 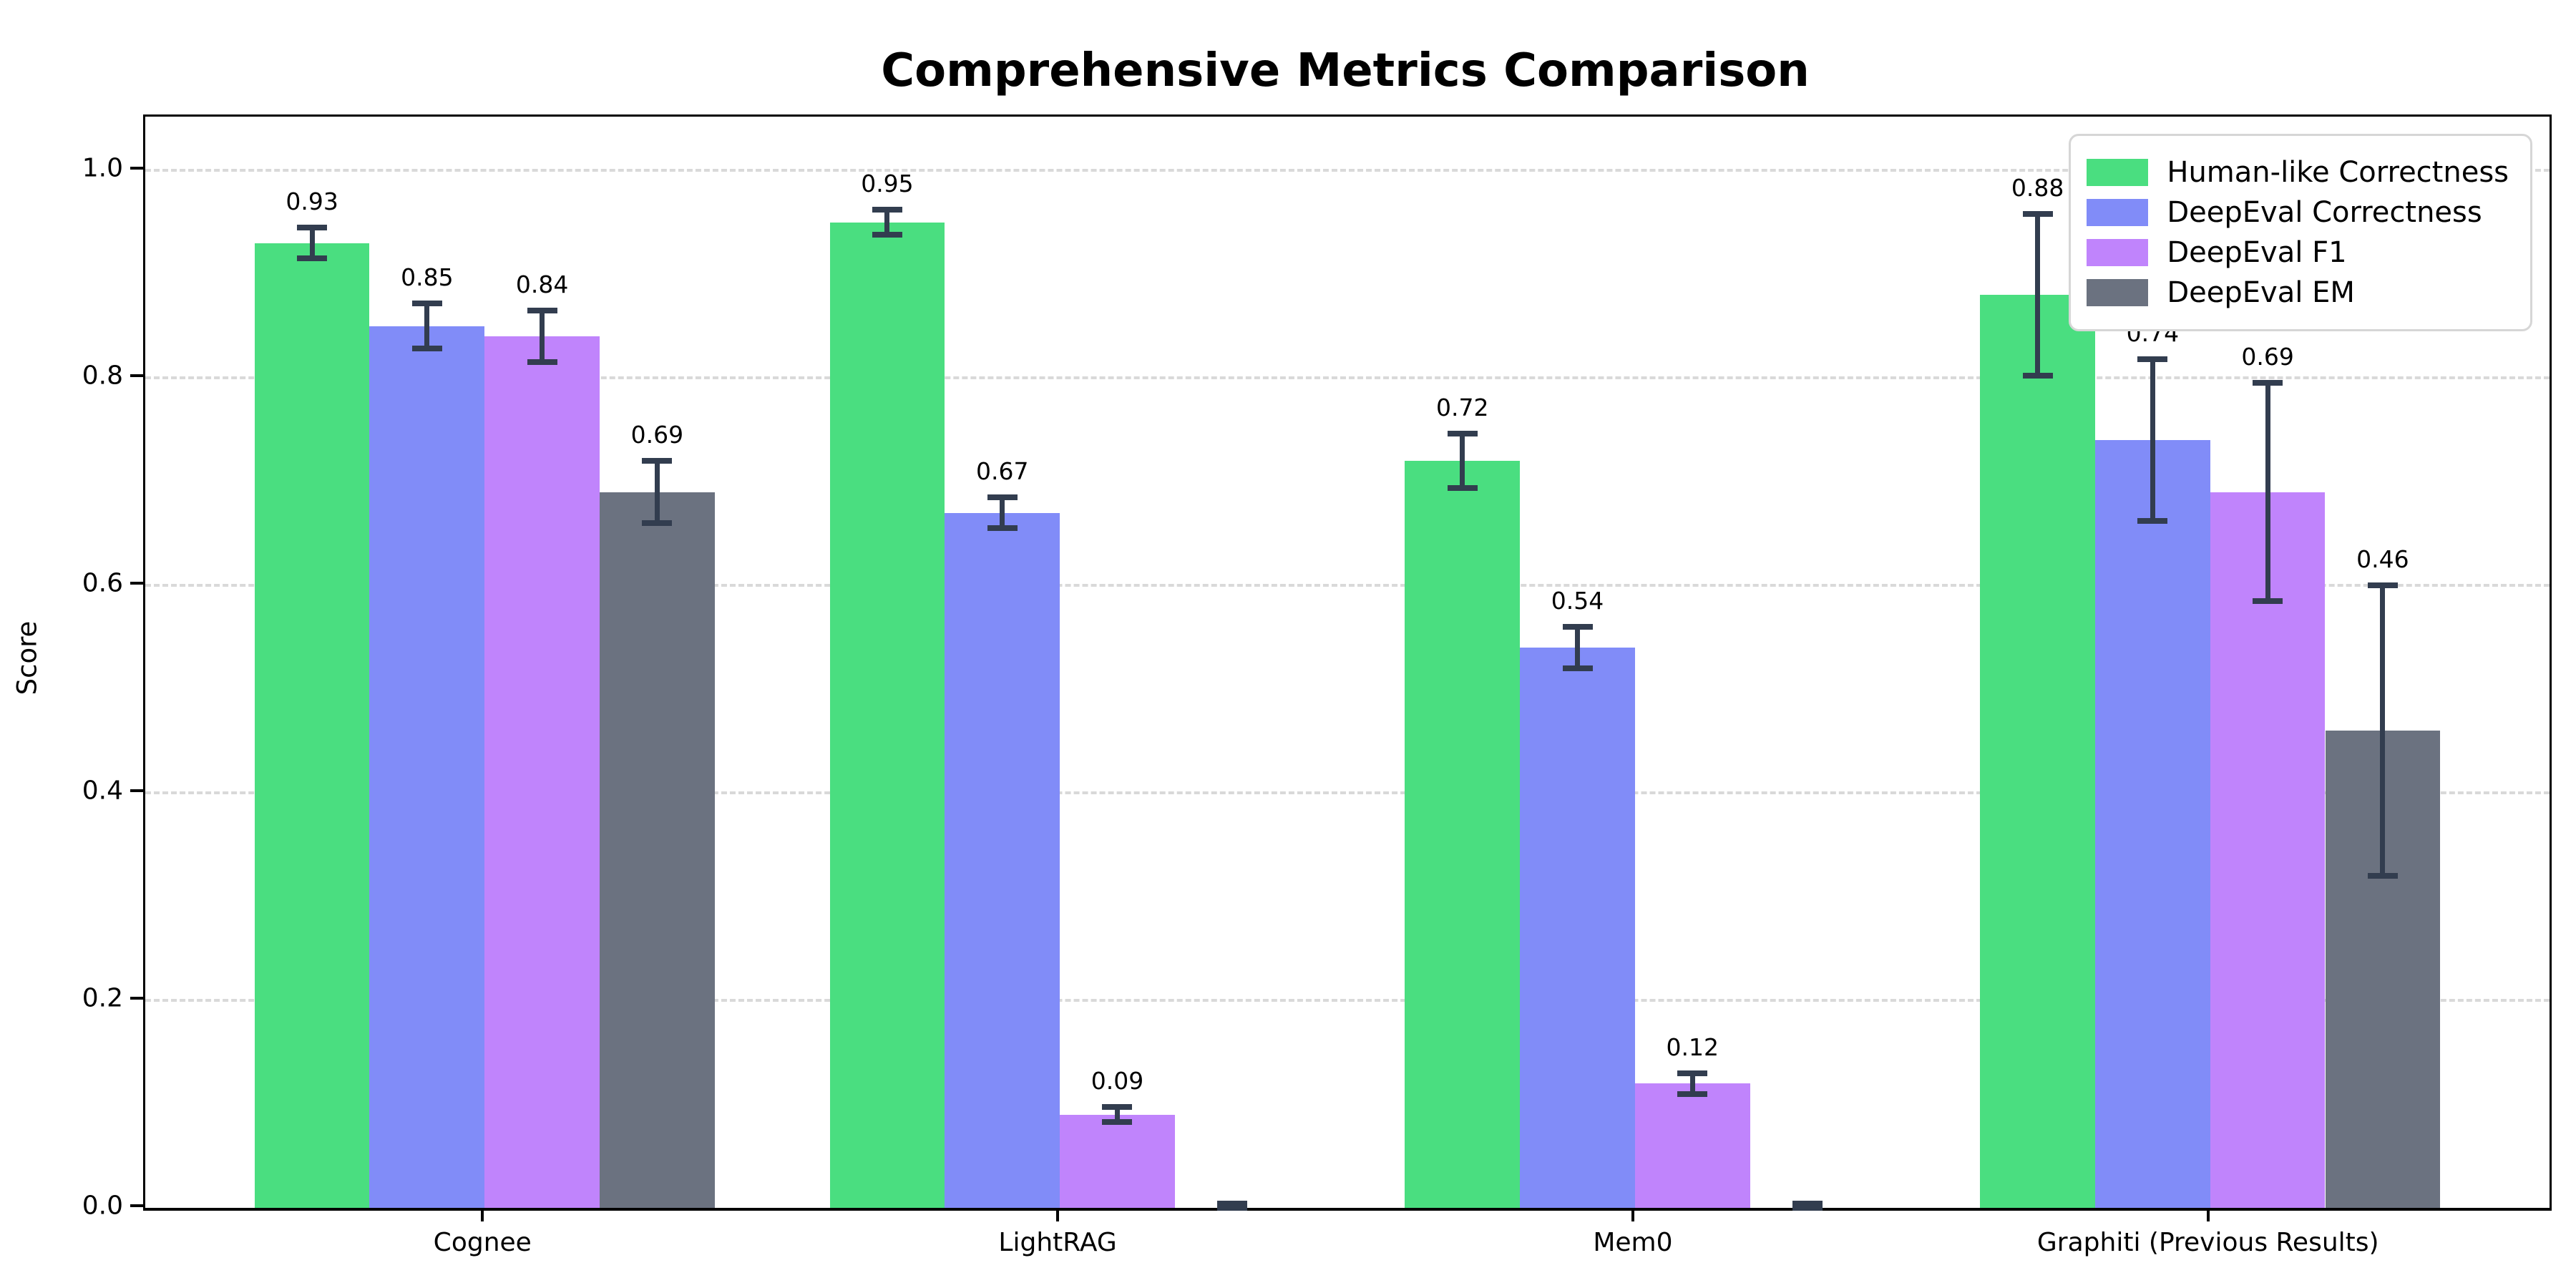 What do you see at coordinates (1002, 471) in the screenshot?
I see `bar-value-label: 0.67` at bounding box center [1002, 471].